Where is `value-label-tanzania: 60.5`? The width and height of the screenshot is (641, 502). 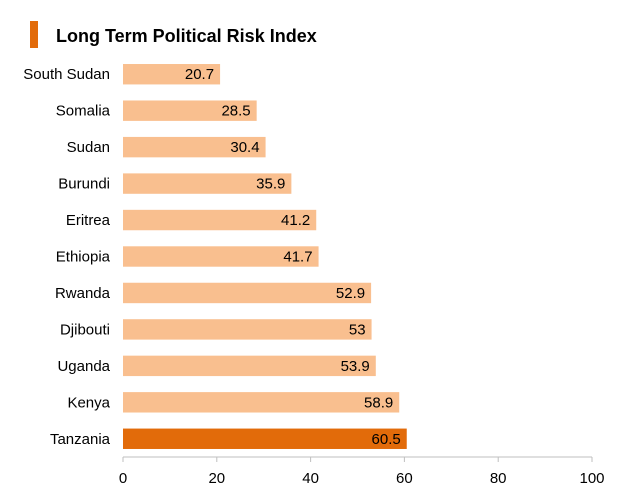
value-label-tanzania: 60.5 is located at coordinates (386, 439).